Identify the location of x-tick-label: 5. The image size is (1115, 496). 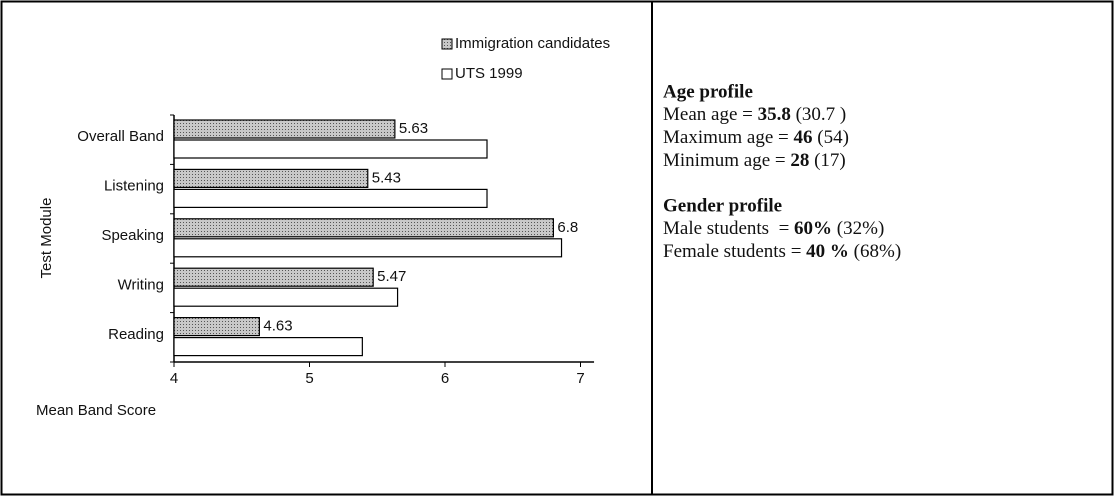
(309, 378).